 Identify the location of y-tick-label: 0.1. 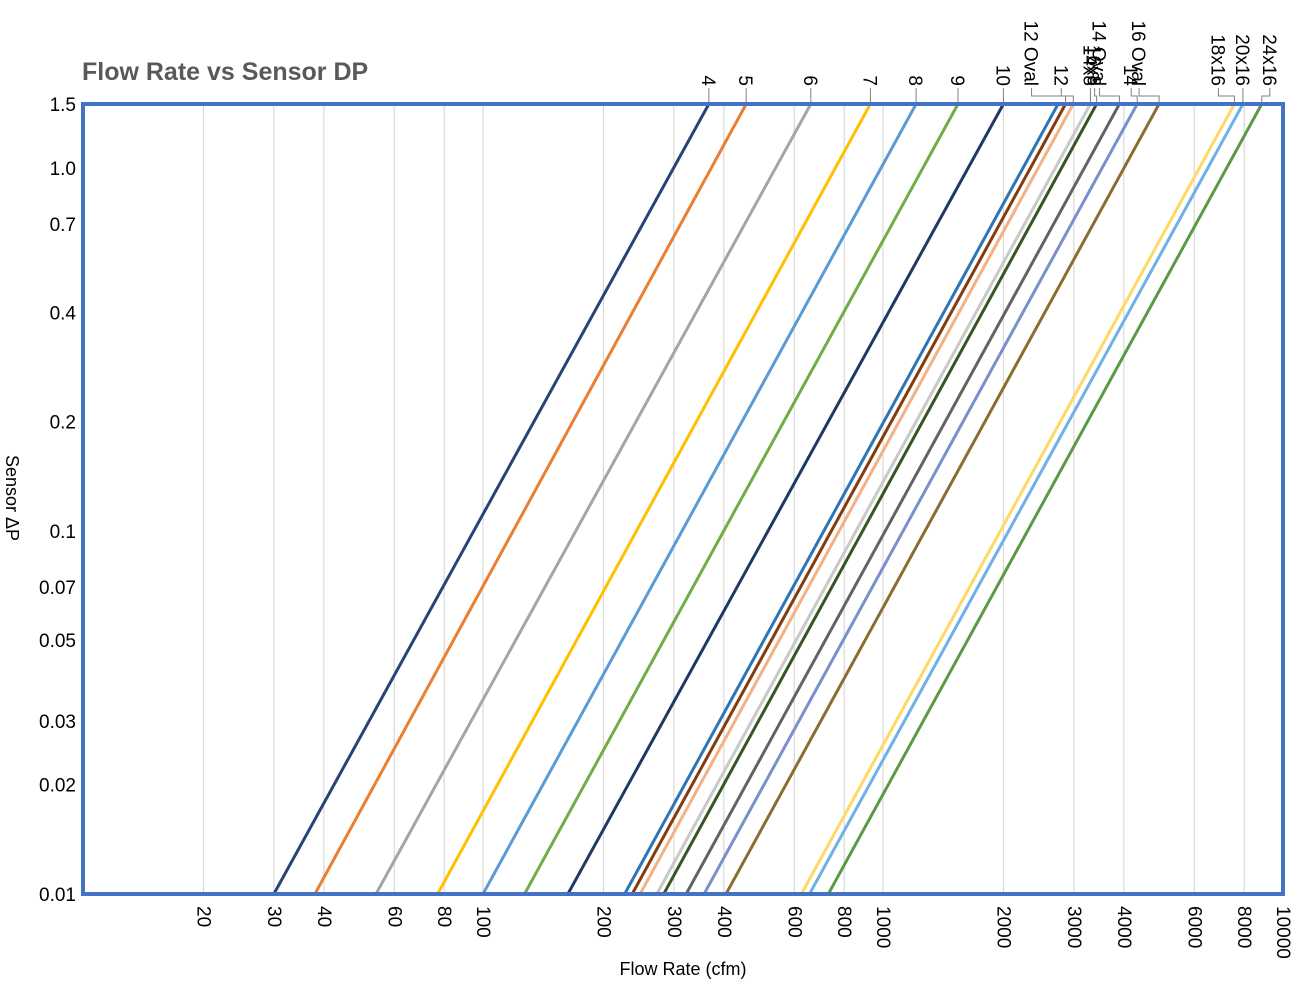
(63, 532).